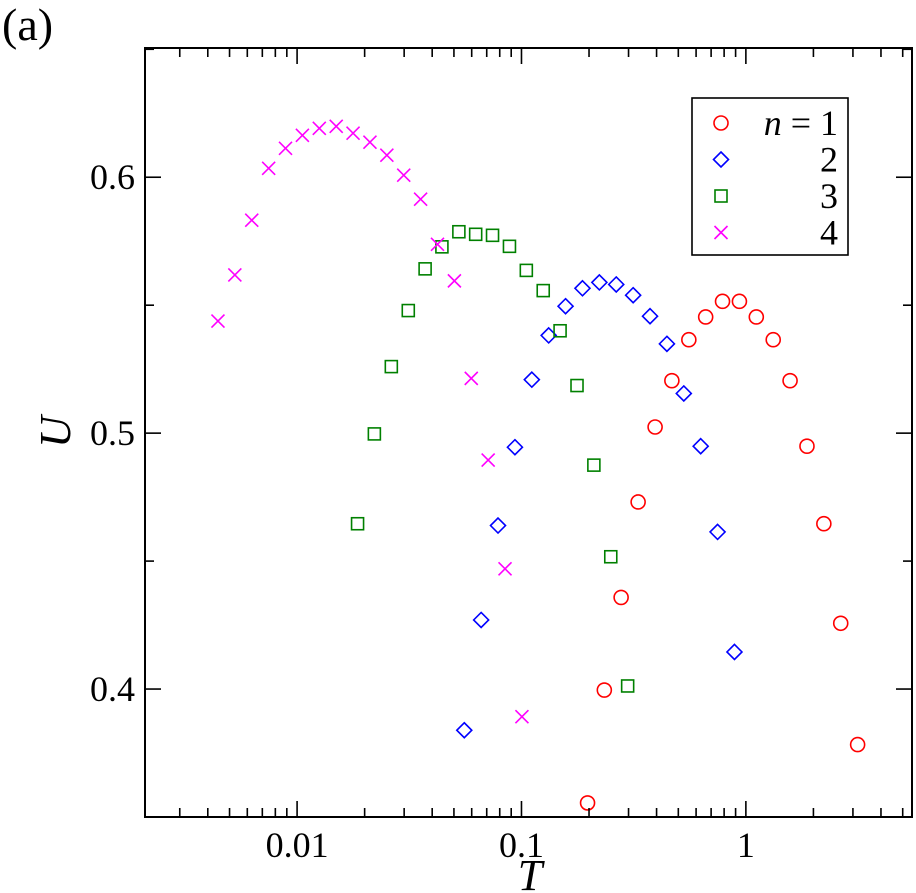  Describe the element at coordinates (55, 430) in the screenshot. I see `y-axis-label: U` at that location.